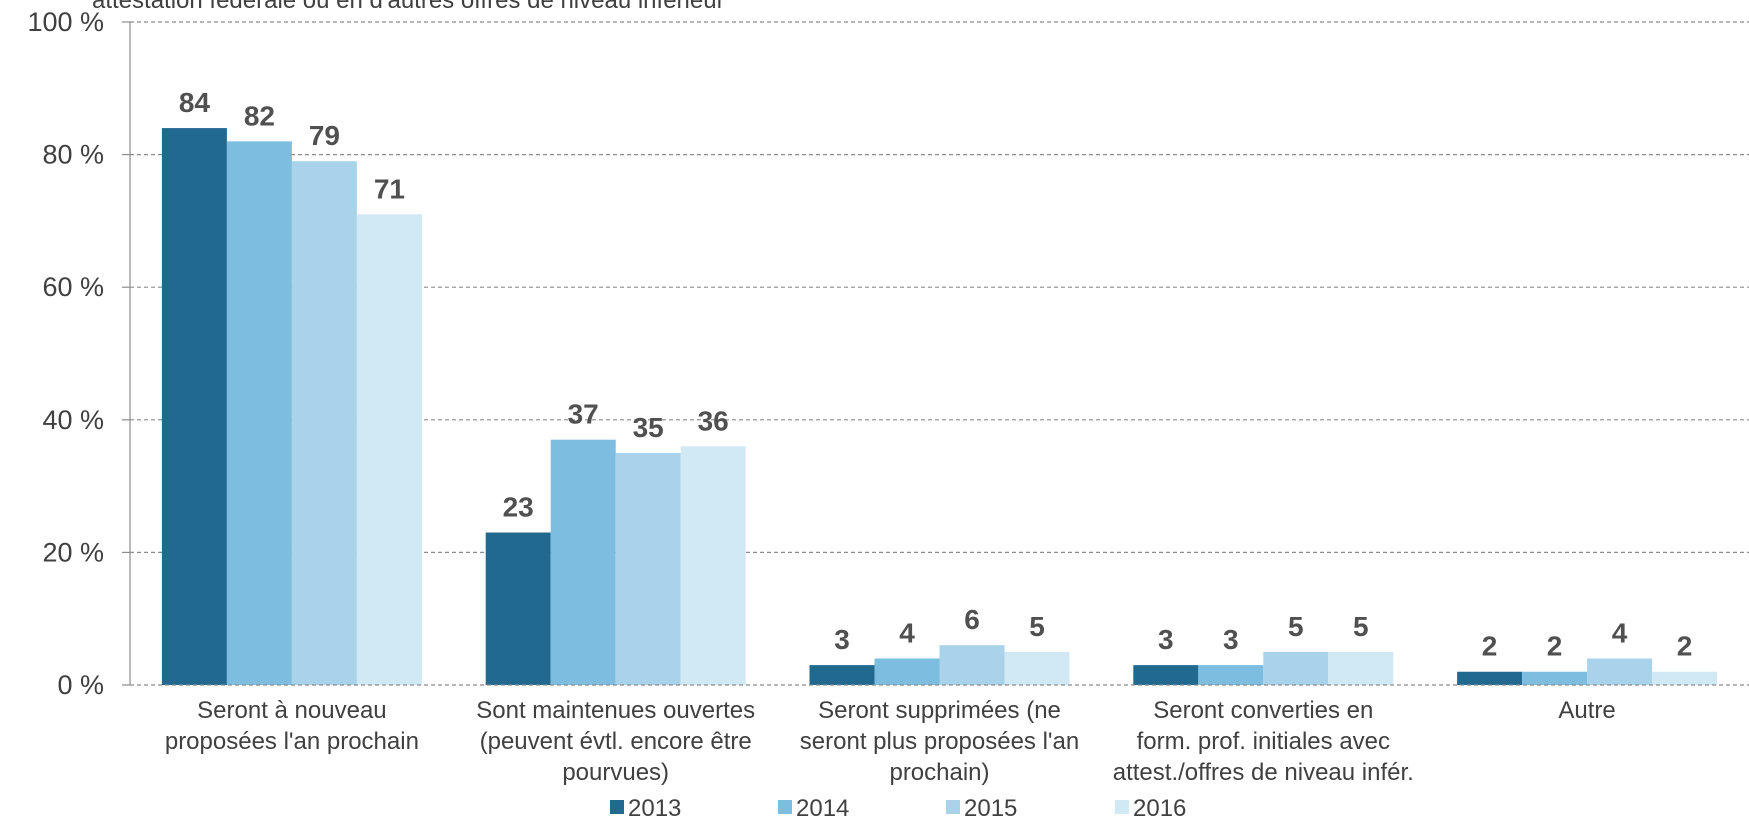 Image resolution: width=1749 pixels, height=821 pixels. What do you see at coordinates (79, 353) in the screenshot?
I see `y-axis: 0 % 20 % 40 % 60 % 80 % 100 %` at bounding box center [79, 353].